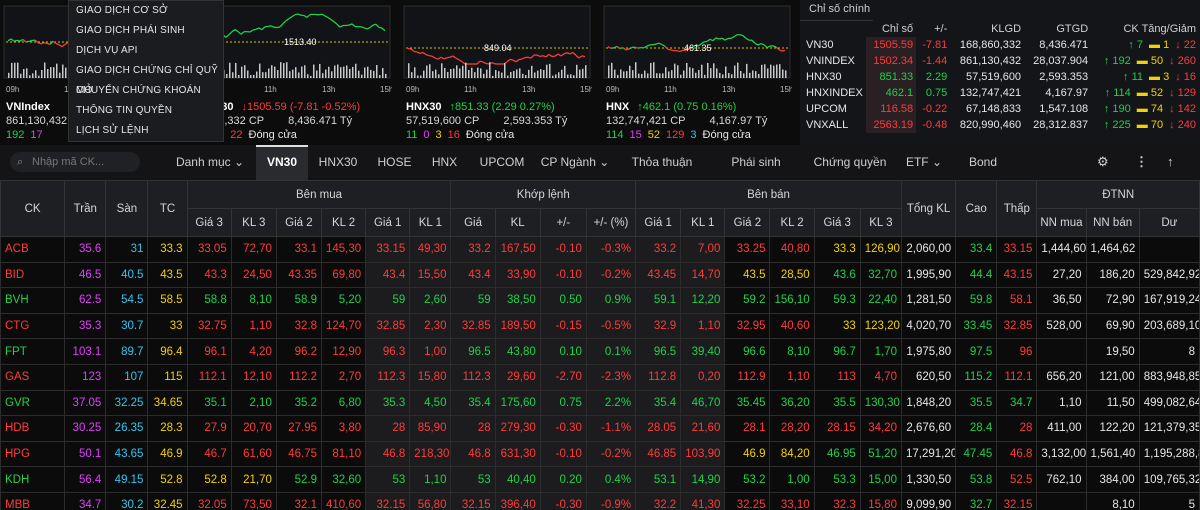 The height and width of the screenshot is (510, 1200). I want to click on tab-10: ETF ⌄, so click(924, 162).